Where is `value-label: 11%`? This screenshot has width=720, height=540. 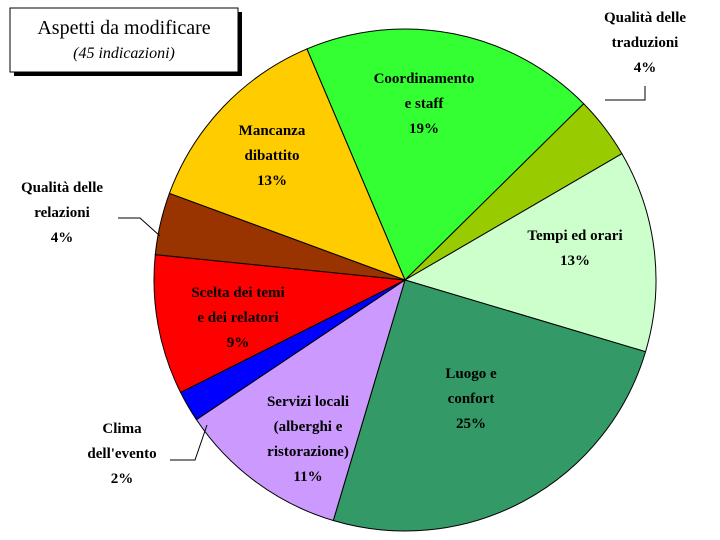 value-label: 11% is located at coordinates (307, 477).